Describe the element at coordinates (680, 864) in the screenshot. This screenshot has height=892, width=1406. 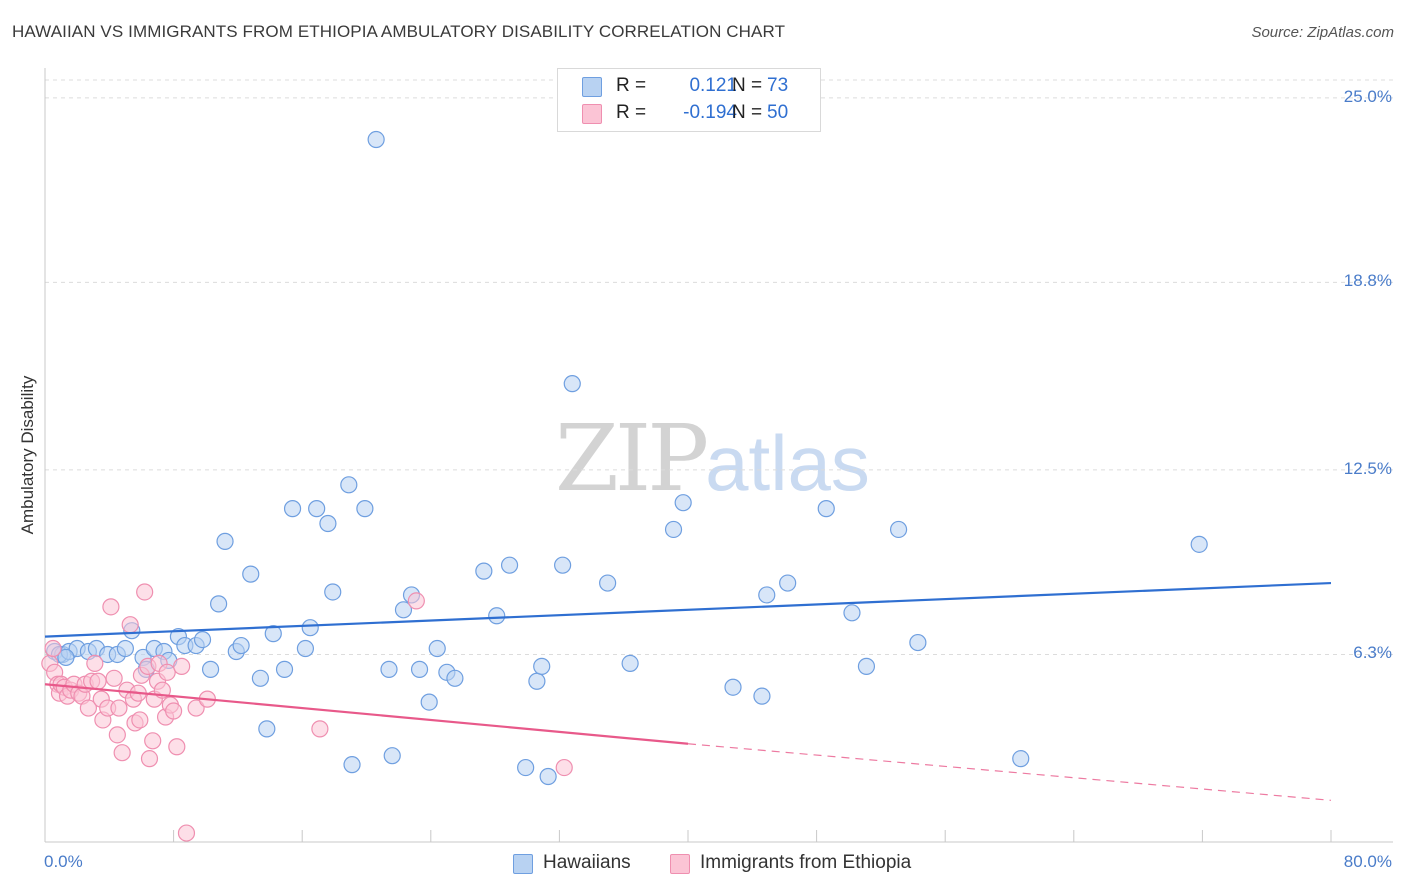
I see `legend-swatch-ethiopia` at that location.